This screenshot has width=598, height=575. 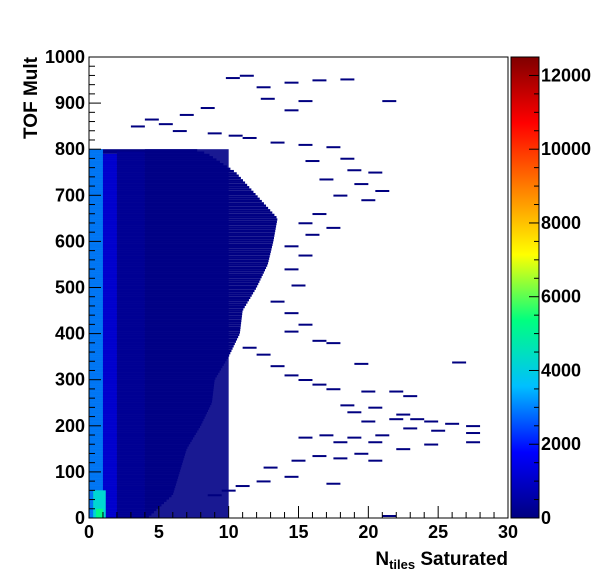 What do you see at coordinates (229, 532) in the screenshot?
I see `x-tick-label: 10` at bounding box center [229, 532].